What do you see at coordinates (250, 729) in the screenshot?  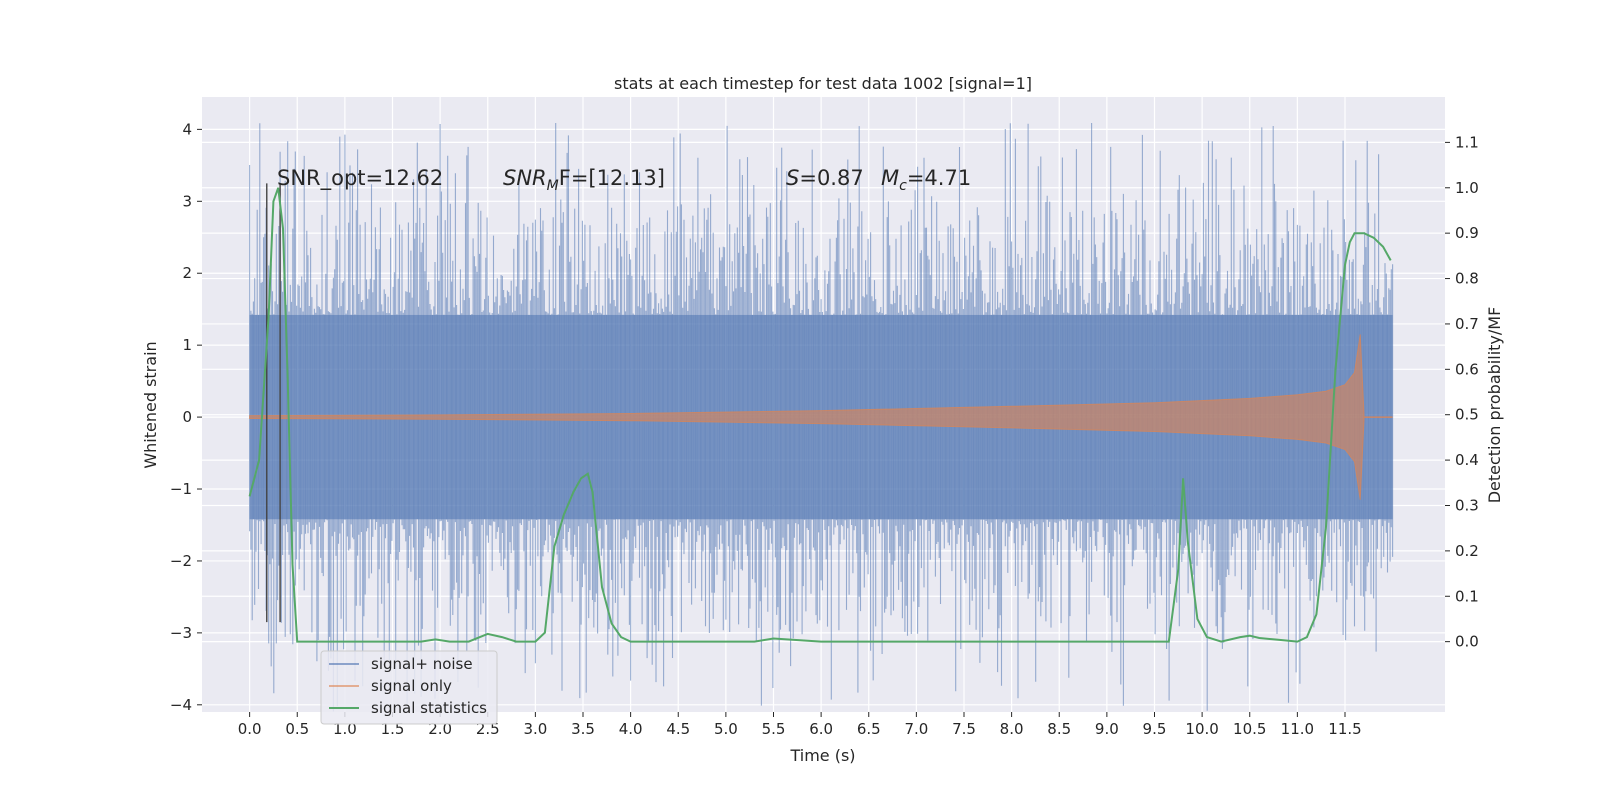 I see `x-tick-label: 0.0` at bounding box center [250, 729].